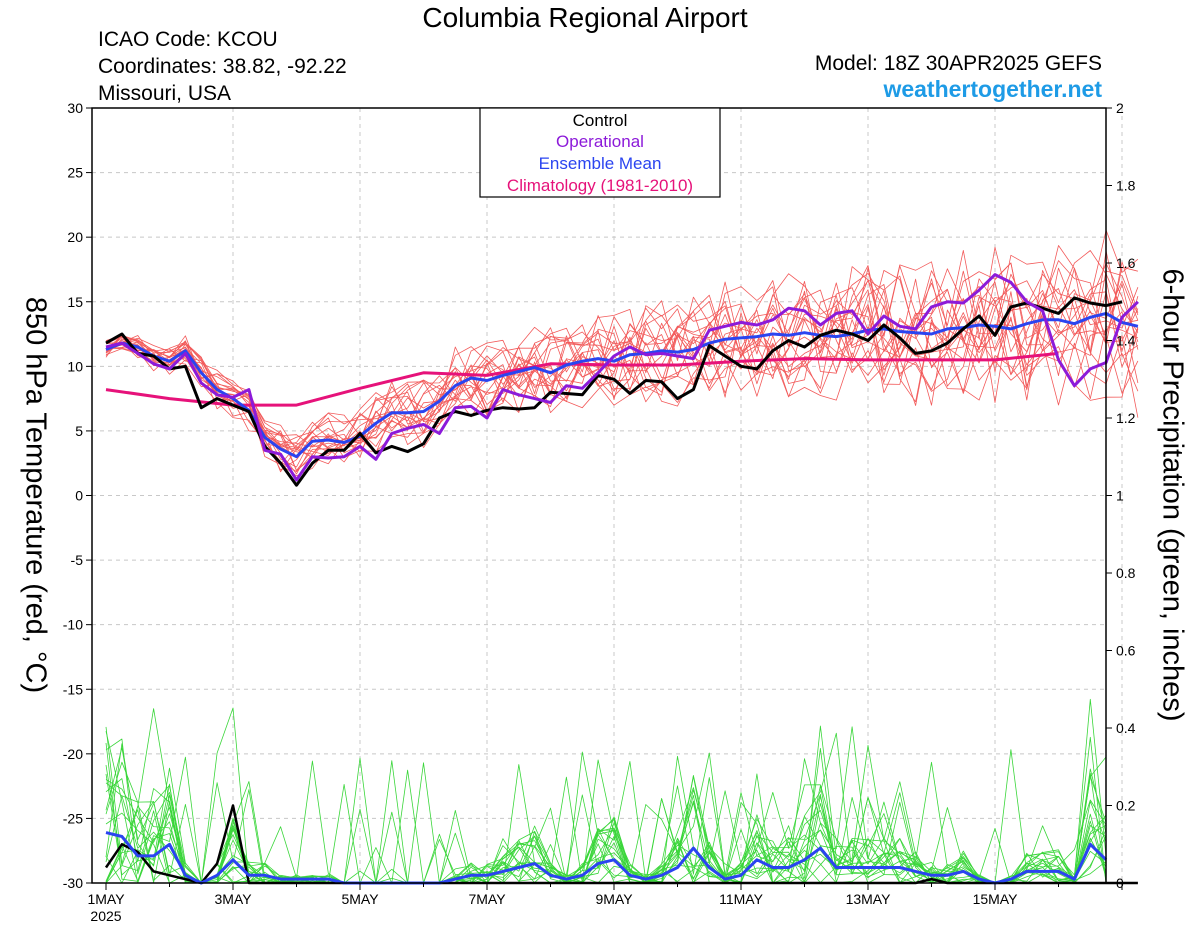 Image resolution: width=1200 pixels, height=927 pixels. I want to click on left-tick-label: -25, so click(73, 818).